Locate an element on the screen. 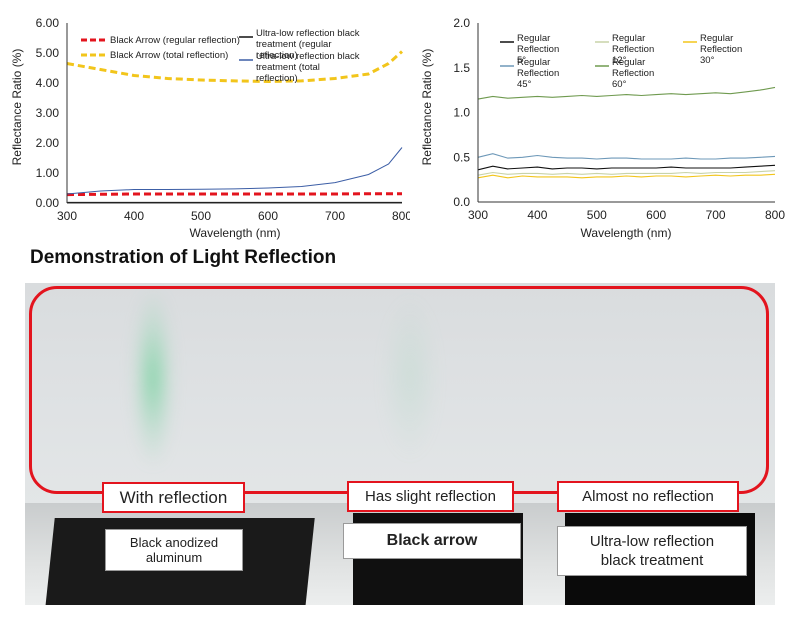 The height and width of the screenshot is (639, 800). legend-label-1: Black Arrow (regular reflection) is located at coordinates (175, 40).